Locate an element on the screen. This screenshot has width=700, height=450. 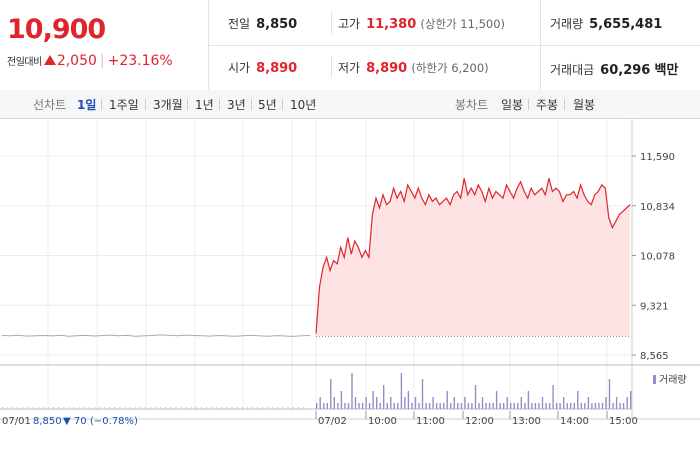
x-tick-label: 13:00 is located at coordinates (526, 421).